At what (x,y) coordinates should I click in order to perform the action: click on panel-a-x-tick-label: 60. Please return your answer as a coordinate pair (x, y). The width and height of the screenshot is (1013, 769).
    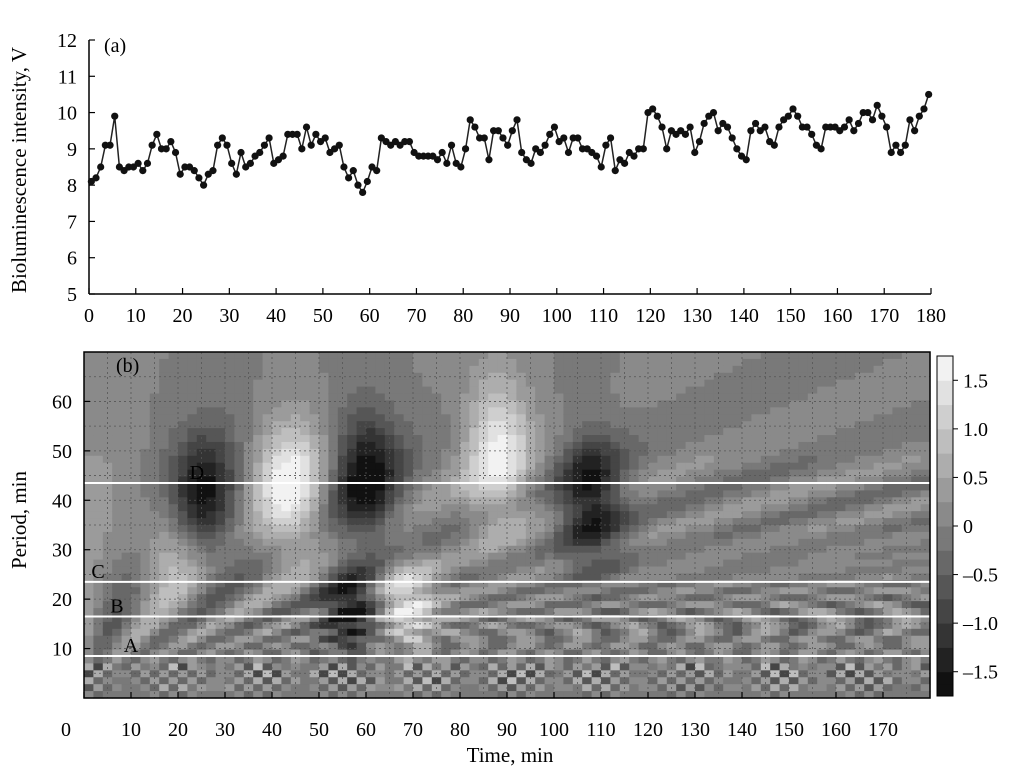
    Looking at the image, I should click on (370, 316).